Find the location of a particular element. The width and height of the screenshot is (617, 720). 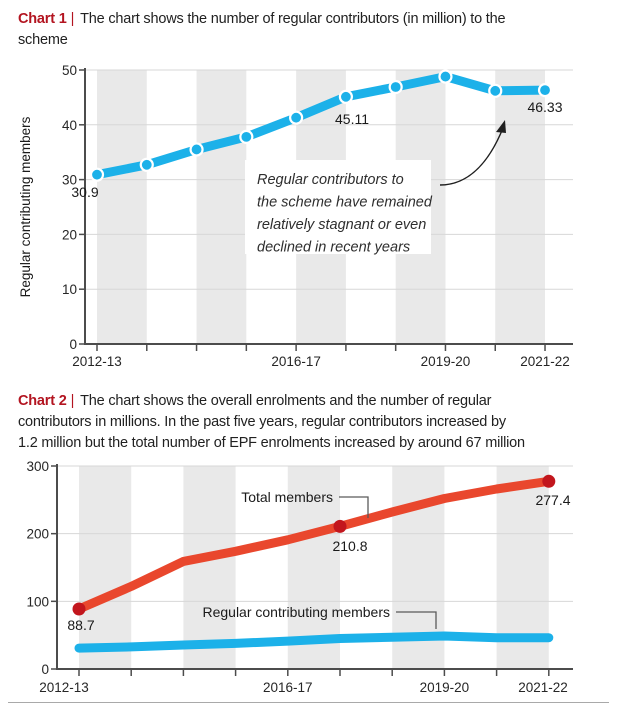

y-tick-label: 100 is located at coordinates (37, 601).